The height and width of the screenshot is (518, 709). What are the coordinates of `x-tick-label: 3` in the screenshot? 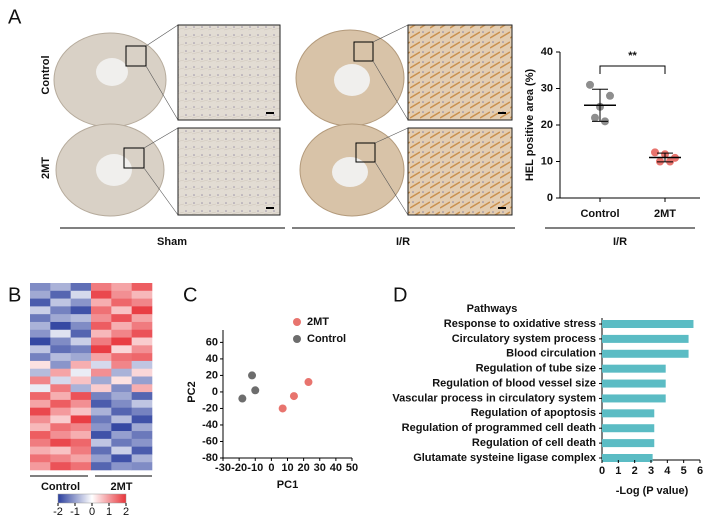 It's located at (651, 471).